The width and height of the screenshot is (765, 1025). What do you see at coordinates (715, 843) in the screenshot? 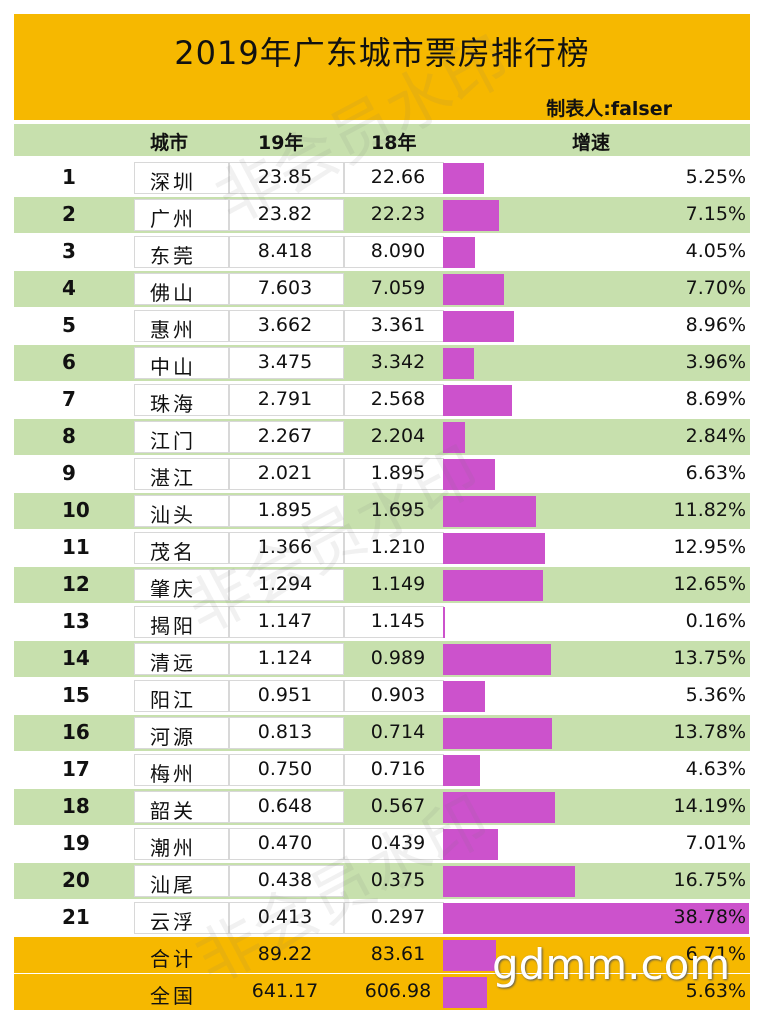
I see `growth-label: 7.01%` at bounding box center [715, 843].